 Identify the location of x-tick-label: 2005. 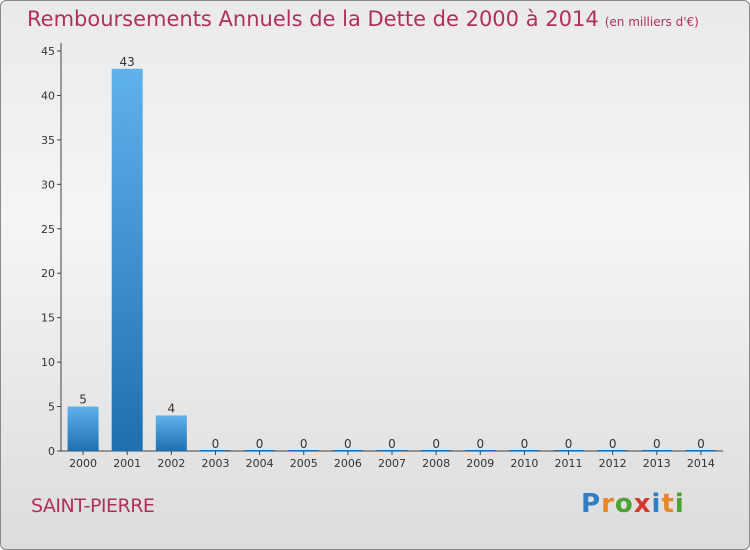
(304, 463).